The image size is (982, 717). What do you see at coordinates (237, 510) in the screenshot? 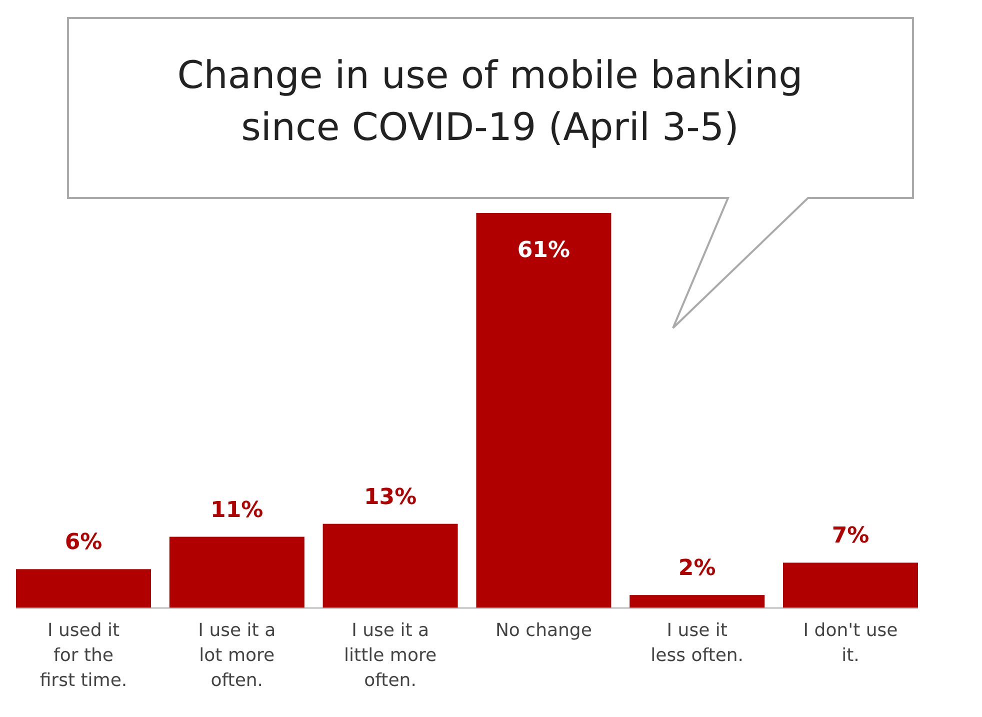
I see `data-label: 11%` at bounding box center [237, 510].